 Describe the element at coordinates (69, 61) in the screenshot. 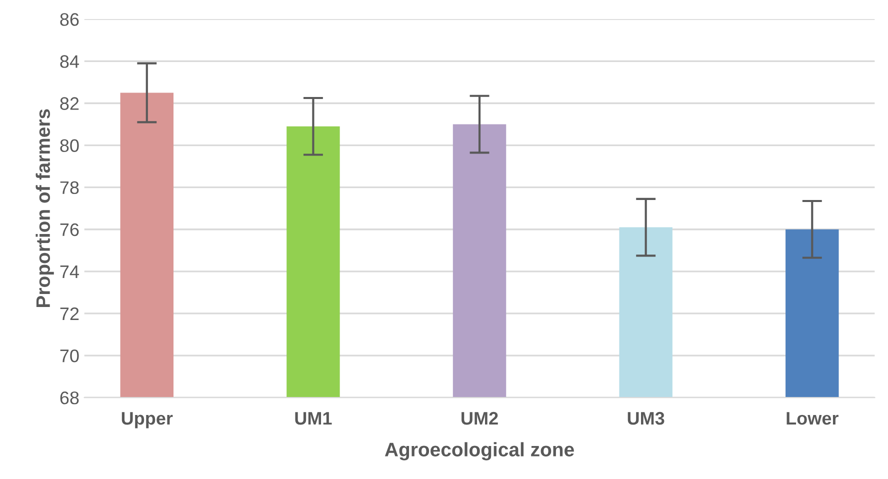

I see `y-tick-label: 84` at that location.